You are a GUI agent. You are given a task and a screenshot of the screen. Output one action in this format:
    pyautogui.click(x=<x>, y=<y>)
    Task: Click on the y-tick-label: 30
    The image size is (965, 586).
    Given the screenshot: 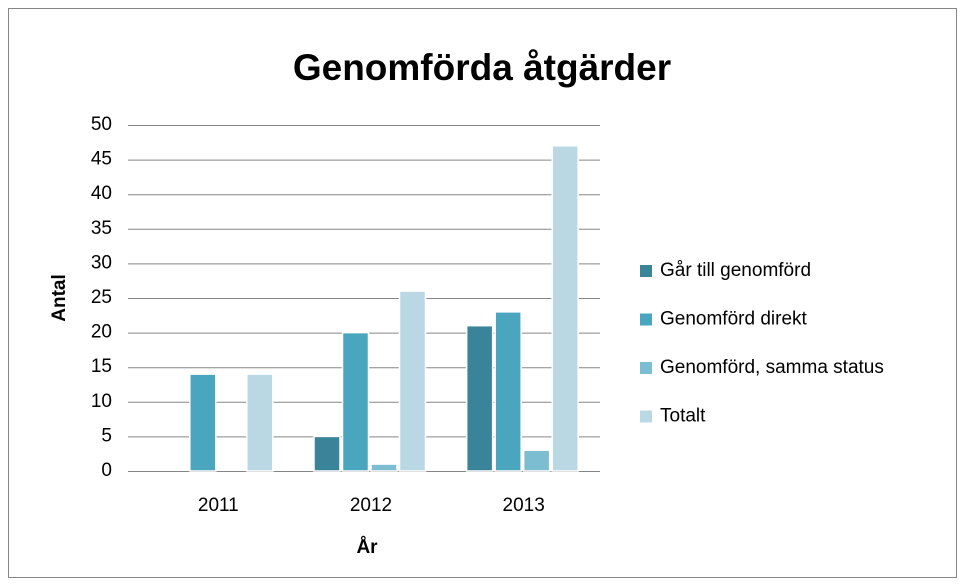 What is the action you would take?
    pyautogui.click(x=101, y=262)
    